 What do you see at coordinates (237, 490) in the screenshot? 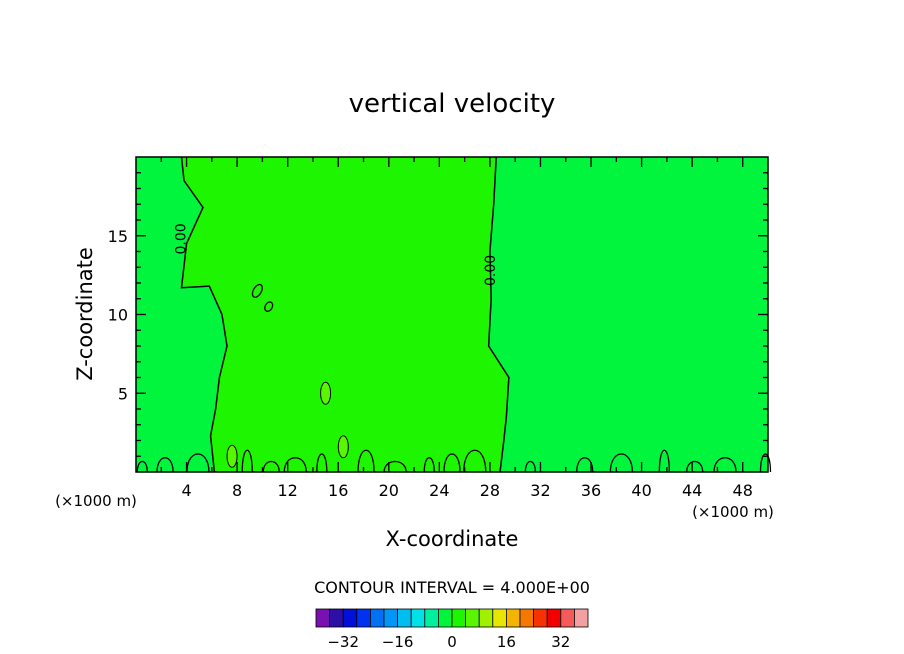
I see `x-tick-label: 8` at bounding box center [237, 490].